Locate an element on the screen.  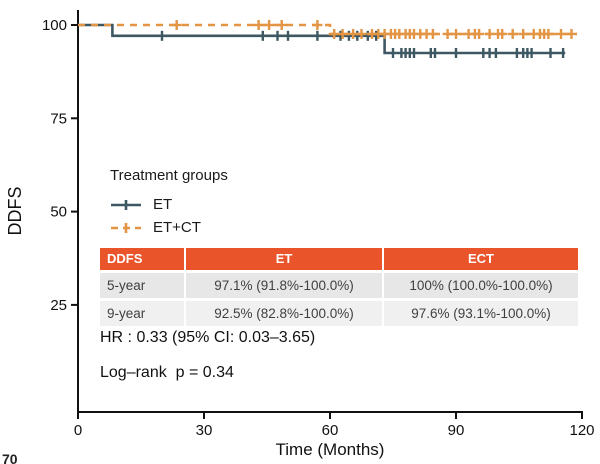
table-cell-9year-et: 92.5% (82.8%-100.0%) is located at coordinates (284, 313).